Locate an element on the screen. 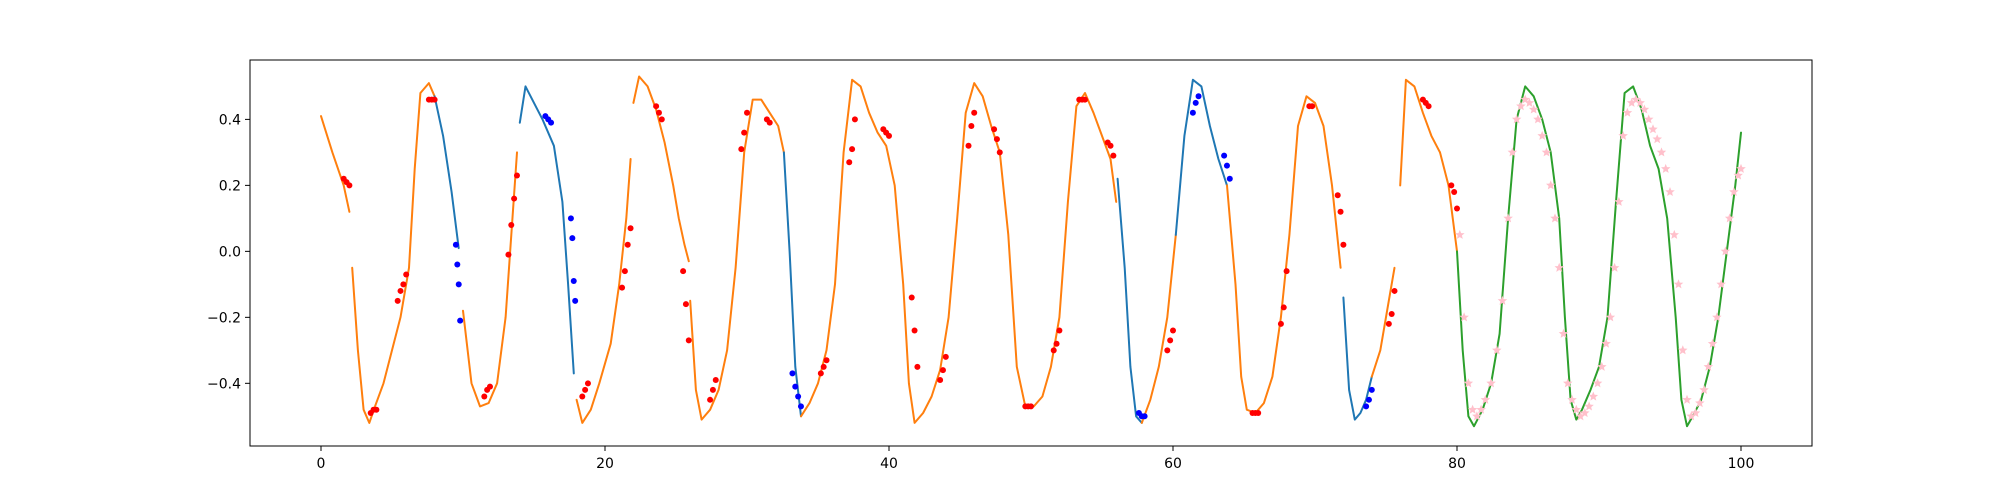  y-tick-label: −0.2 is located at coordinates (224, 318).